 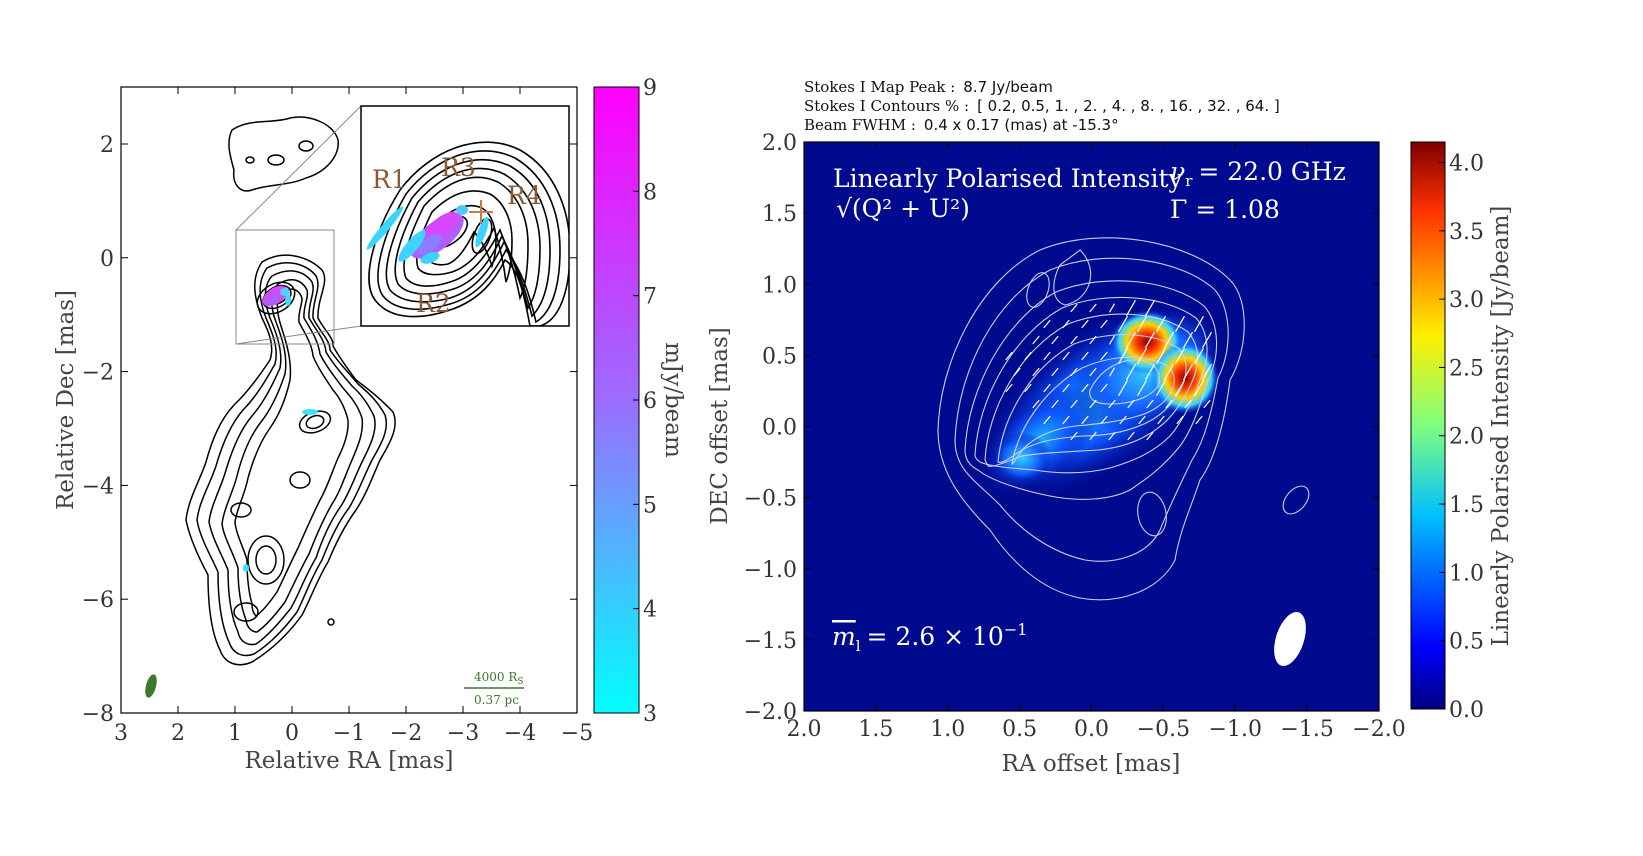 I want to click on y-tick-label: −8, so click(x=98, y=714).